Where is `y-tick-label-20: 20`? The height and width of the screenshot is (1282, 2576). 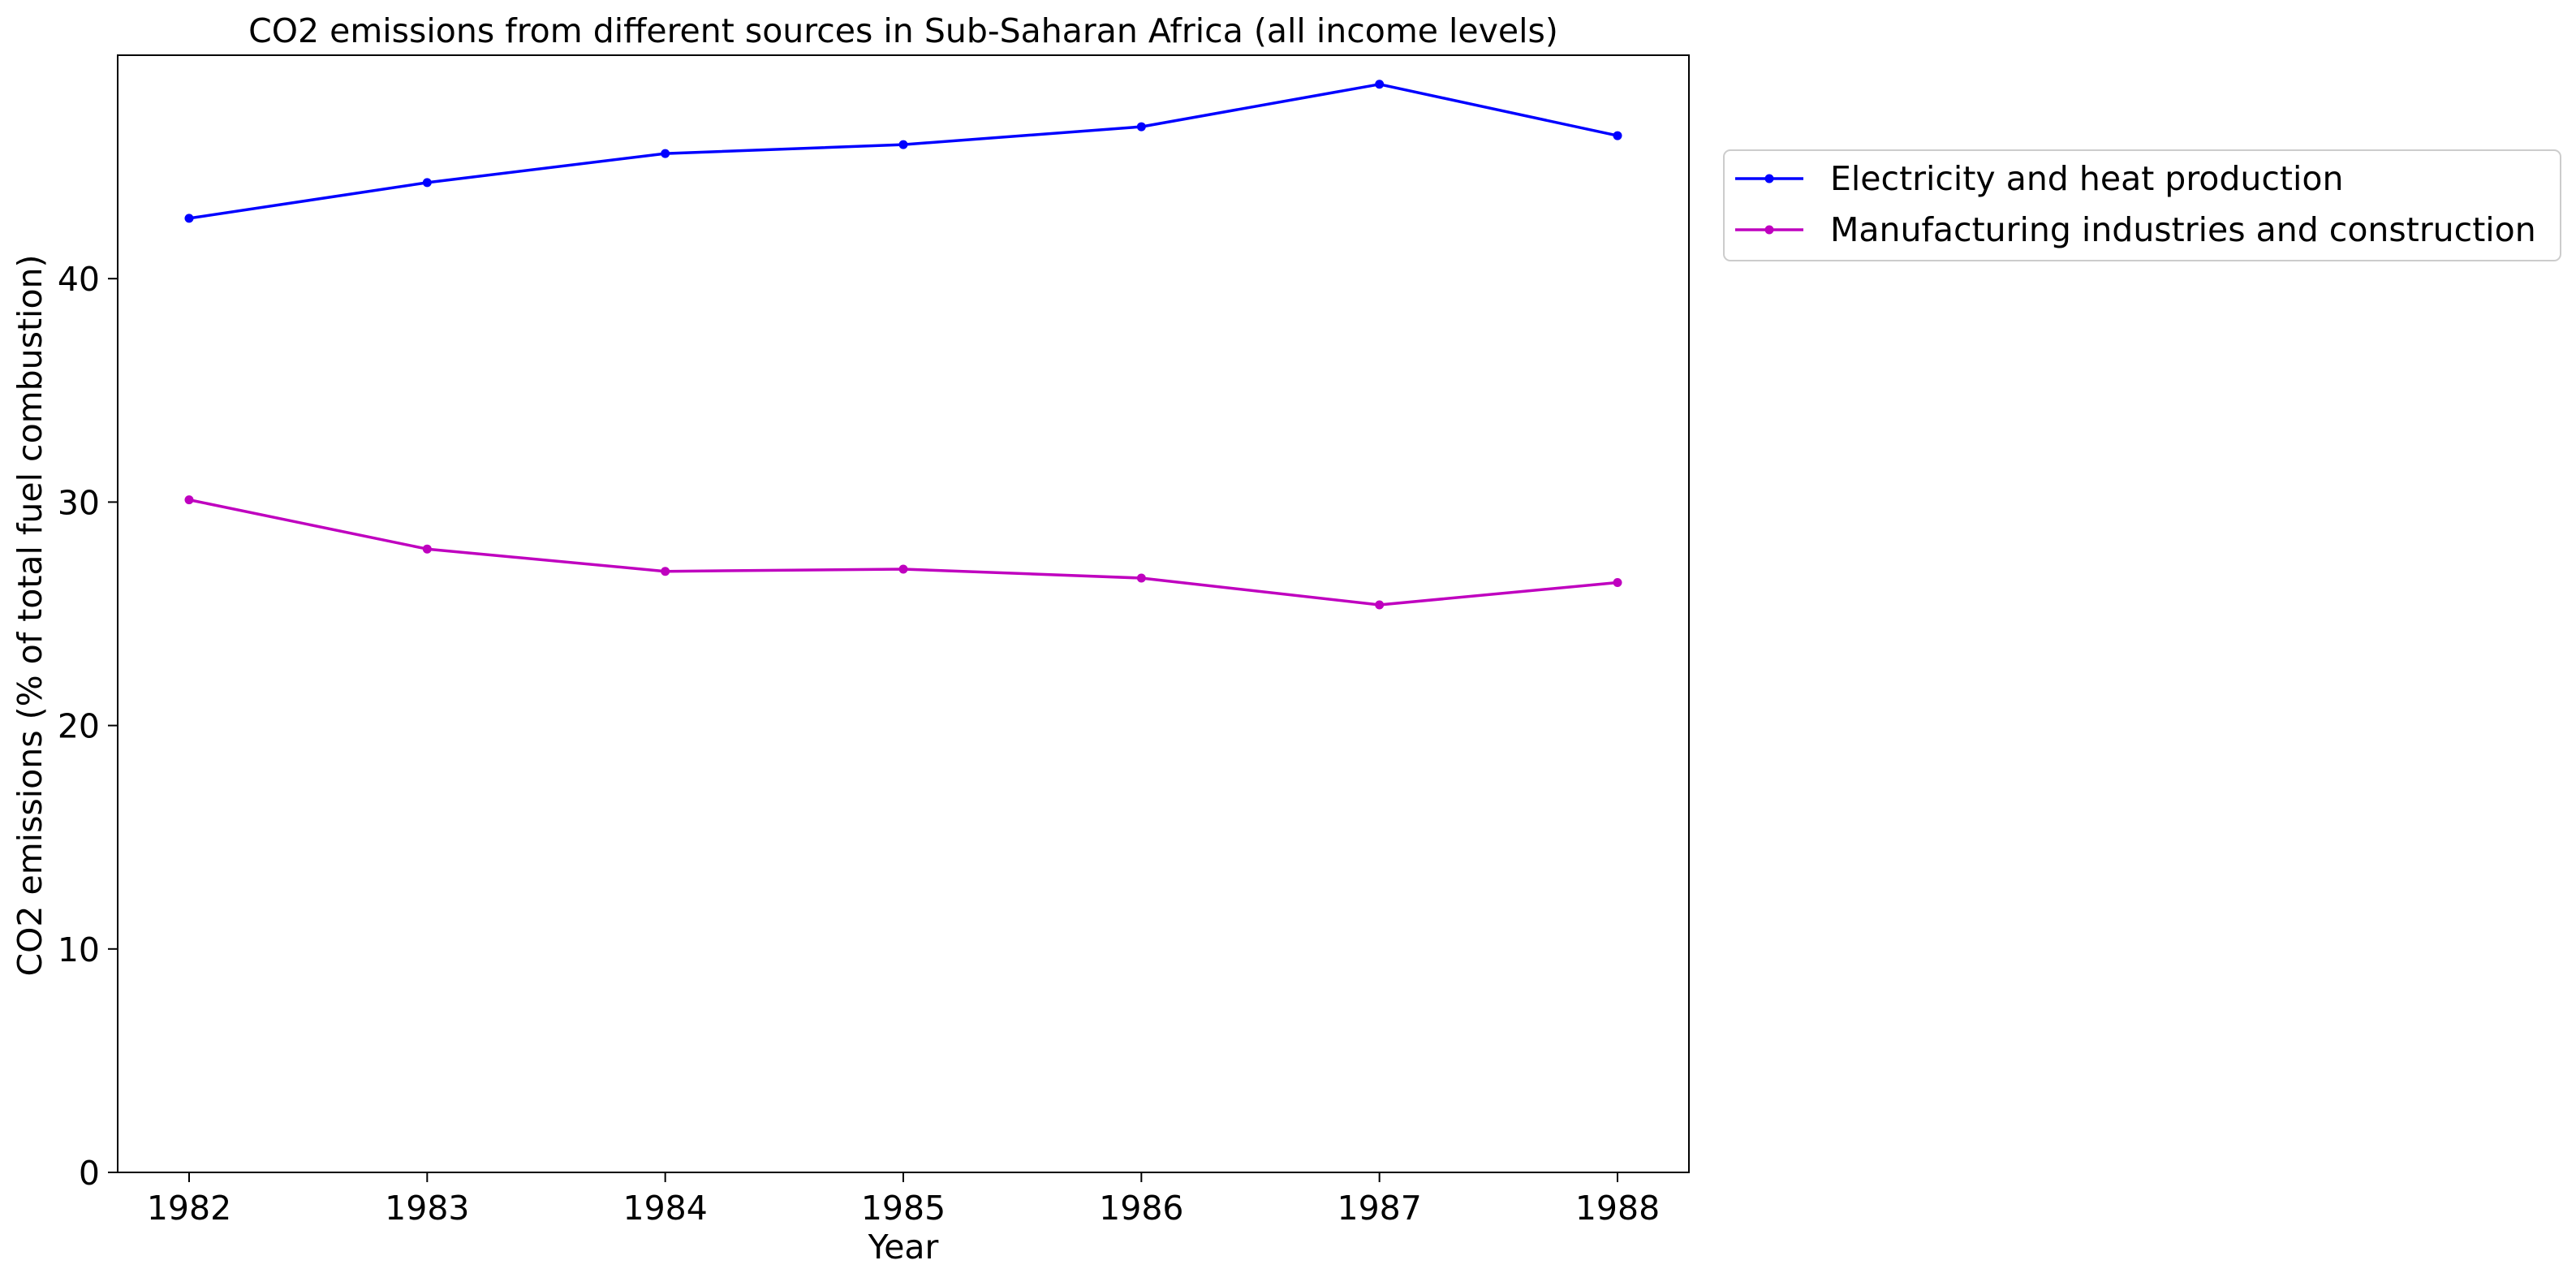 y-tick-label-20: 20 is located at coordinates (79, 726).